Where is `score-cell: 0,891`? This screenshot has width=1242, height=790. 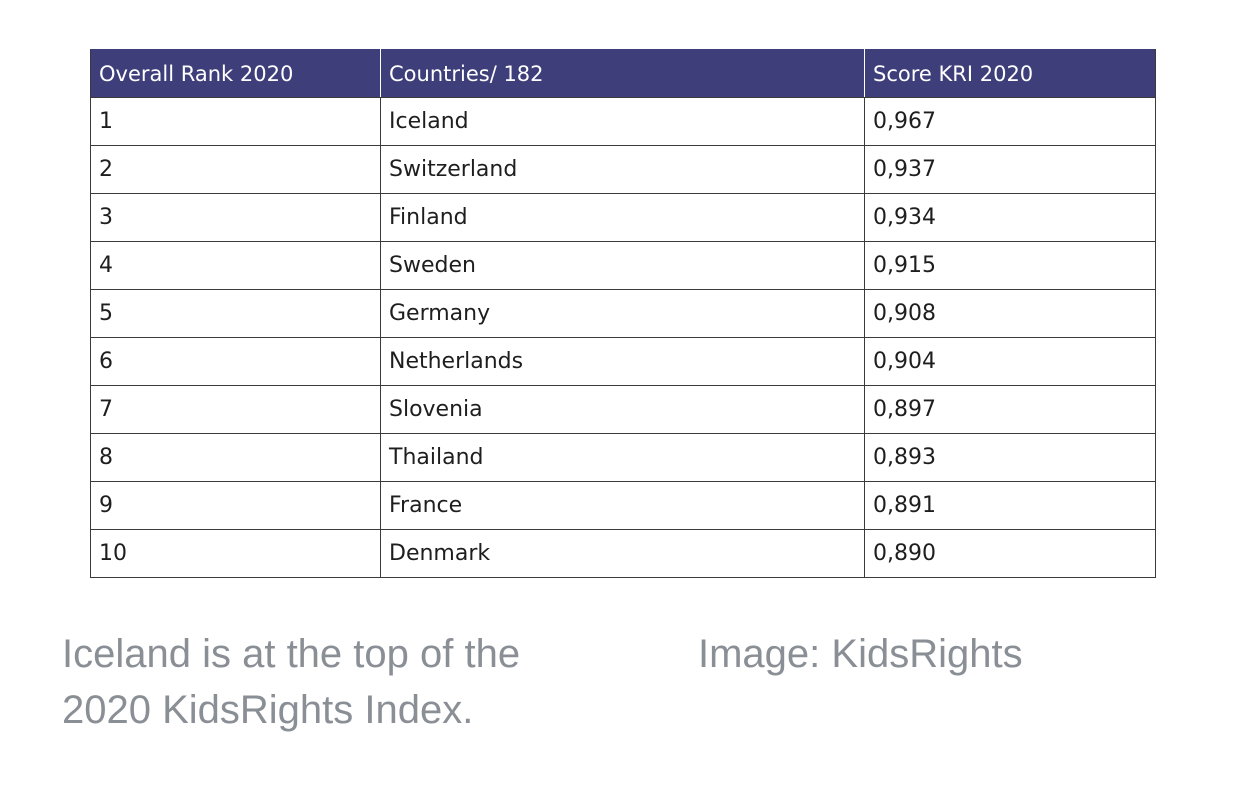
score-cell: 0,891 is located at coordinates (1010, 505).